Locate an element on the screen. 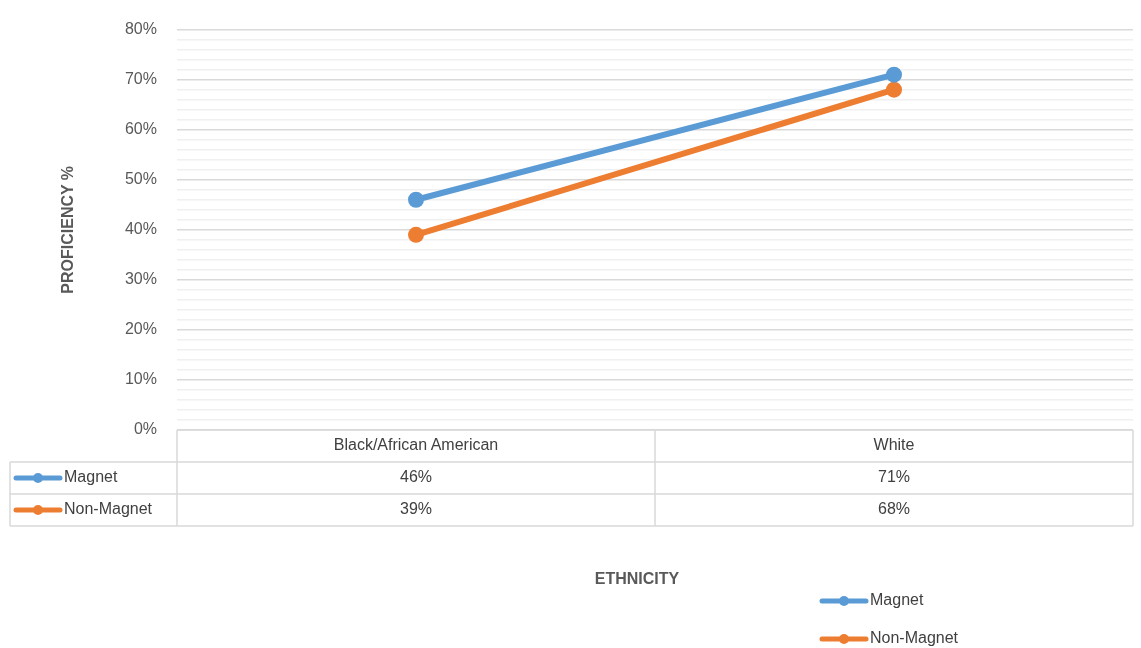 The height and width of the screenshot is (648, 1141). data-label: 68% is located at coordinates (894, 509).